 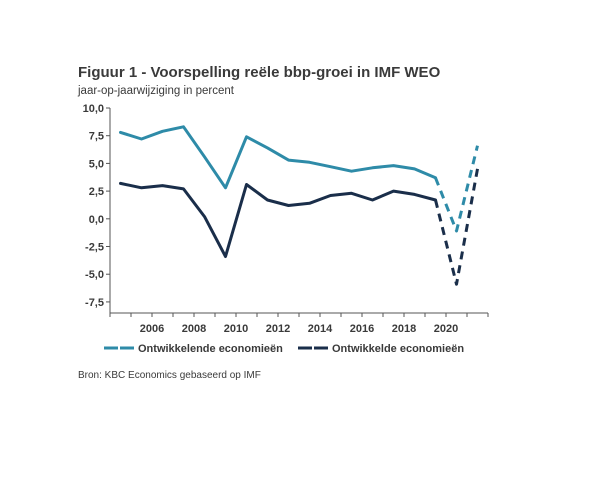 What do you see at coordinates (320, 329) in the screenshot?
I see `x-tick-label: 2014` at bounding box center [320, 329].